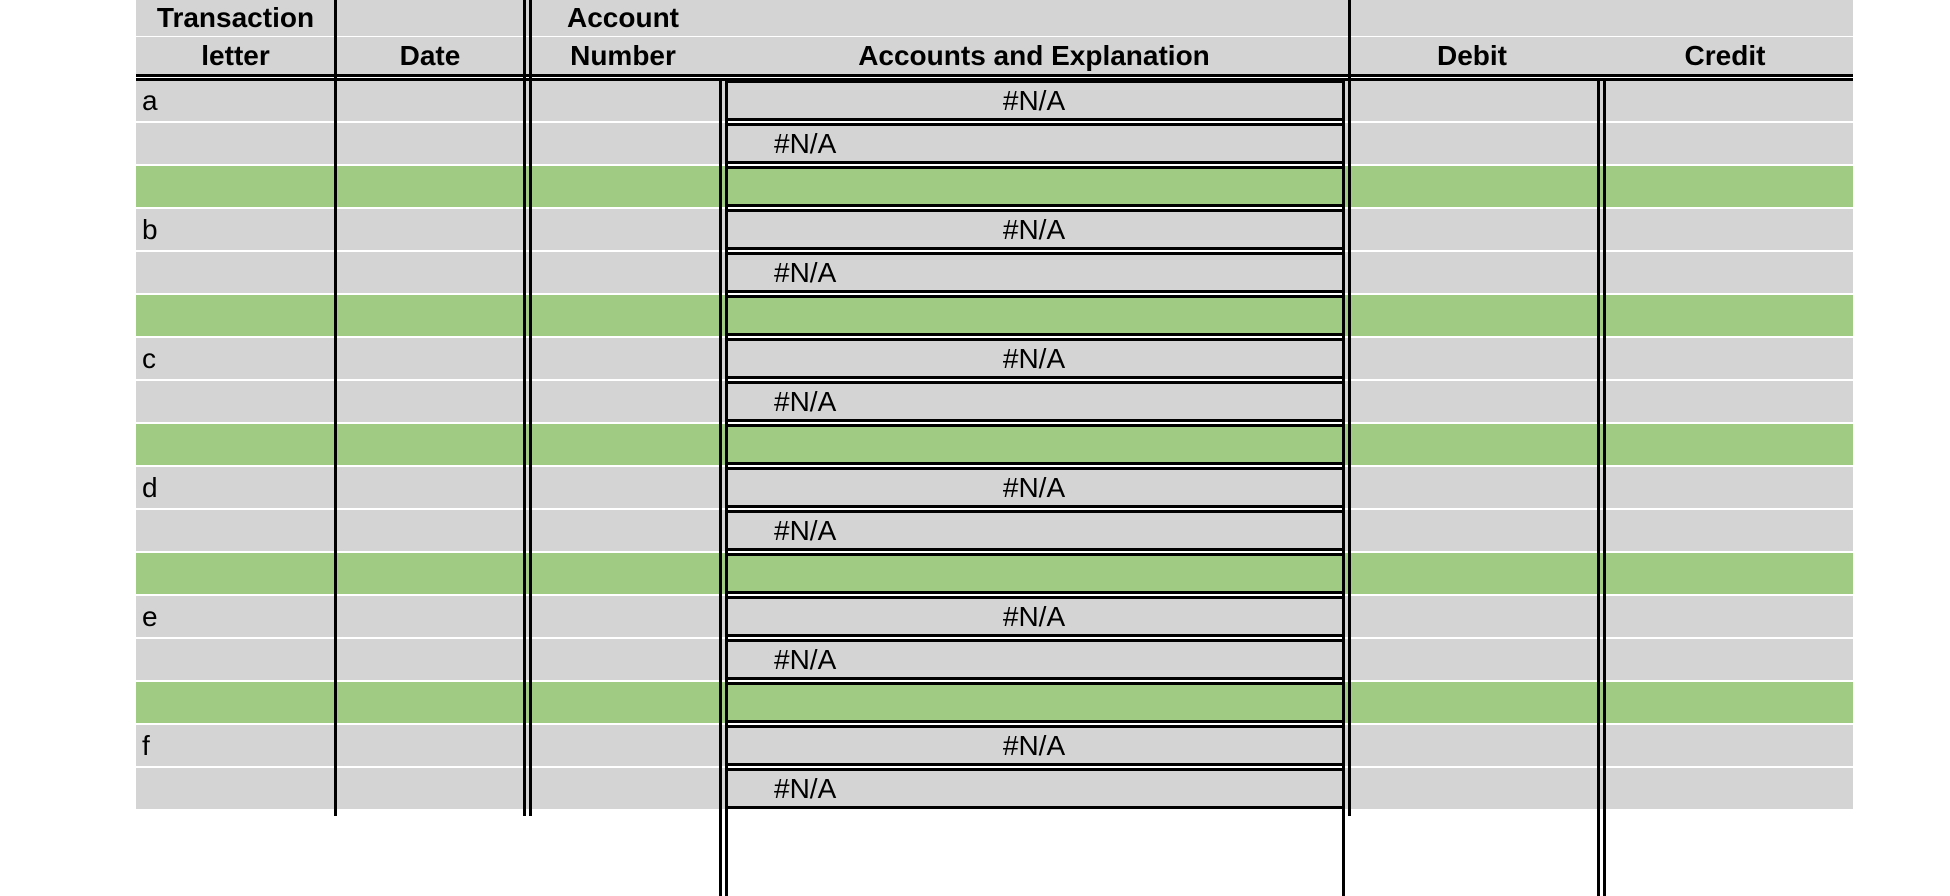  Describe the element at coordinates (235, 358) in the screenshot. I see `letter-cell: c` at that location.